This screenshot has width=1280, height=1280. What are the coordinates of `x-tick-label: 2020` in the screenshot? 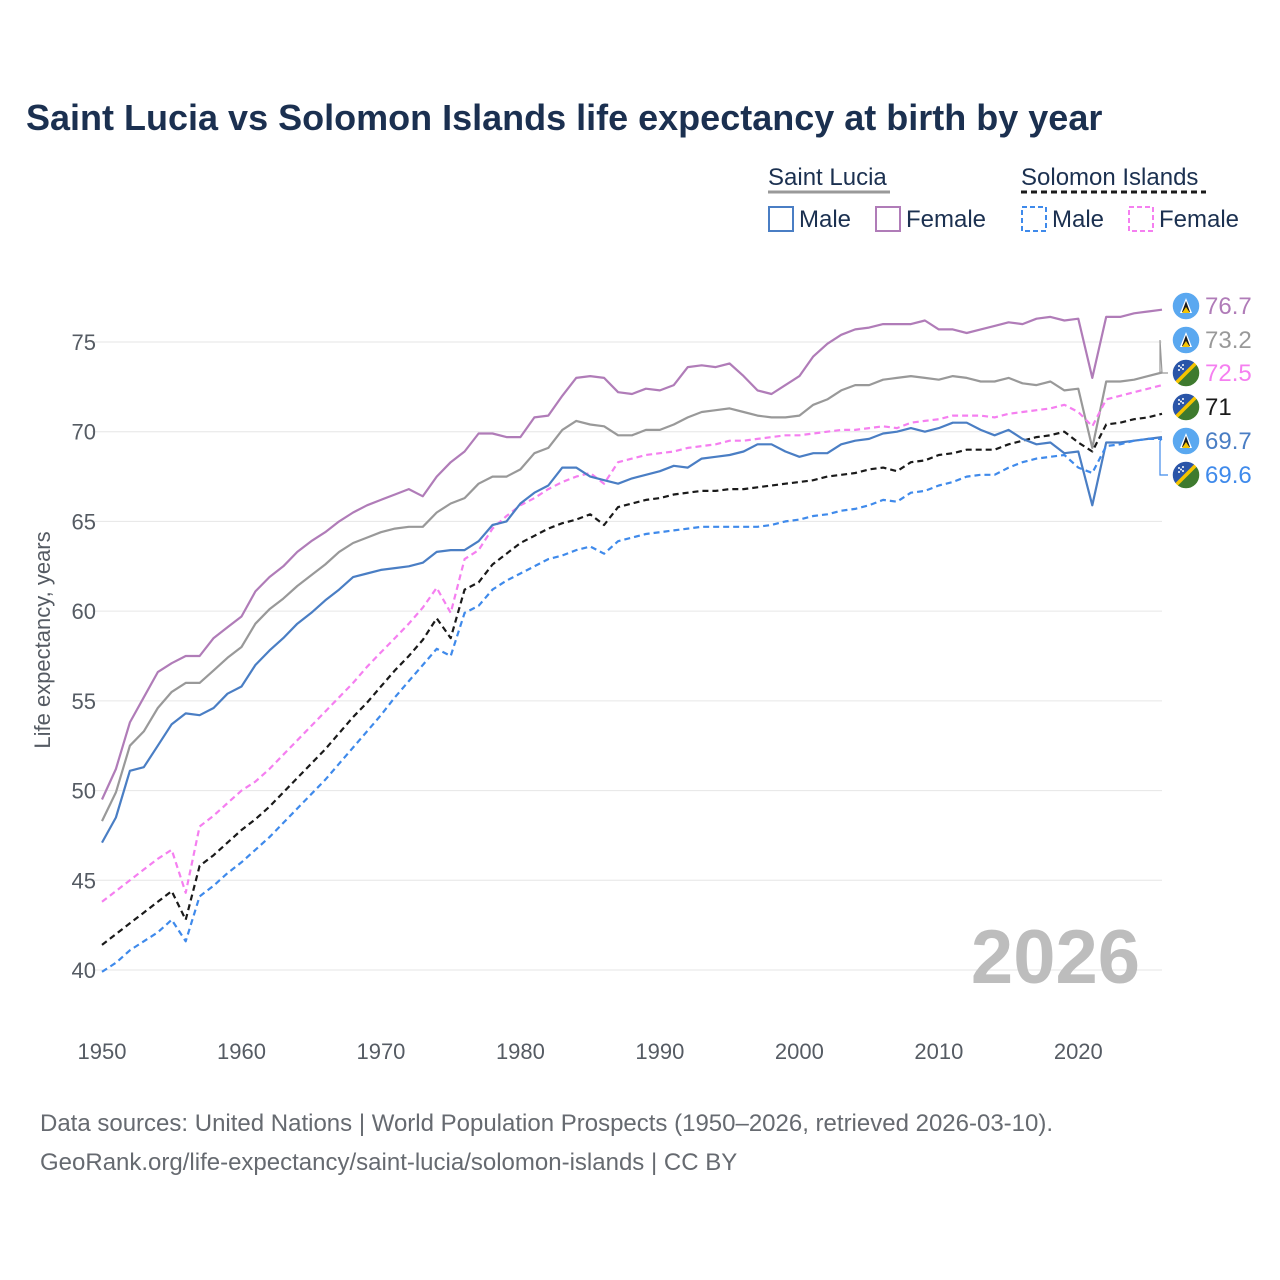 It's located at (1078, 1051).